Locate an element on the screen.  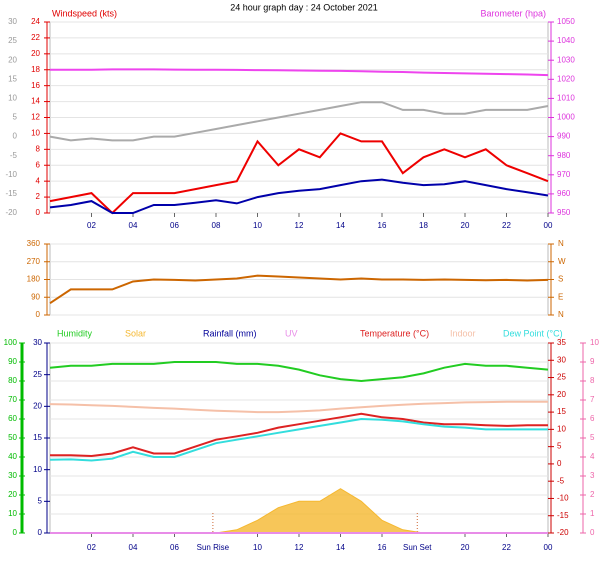
y-tick-label: E is located at coordinates (560, 296).